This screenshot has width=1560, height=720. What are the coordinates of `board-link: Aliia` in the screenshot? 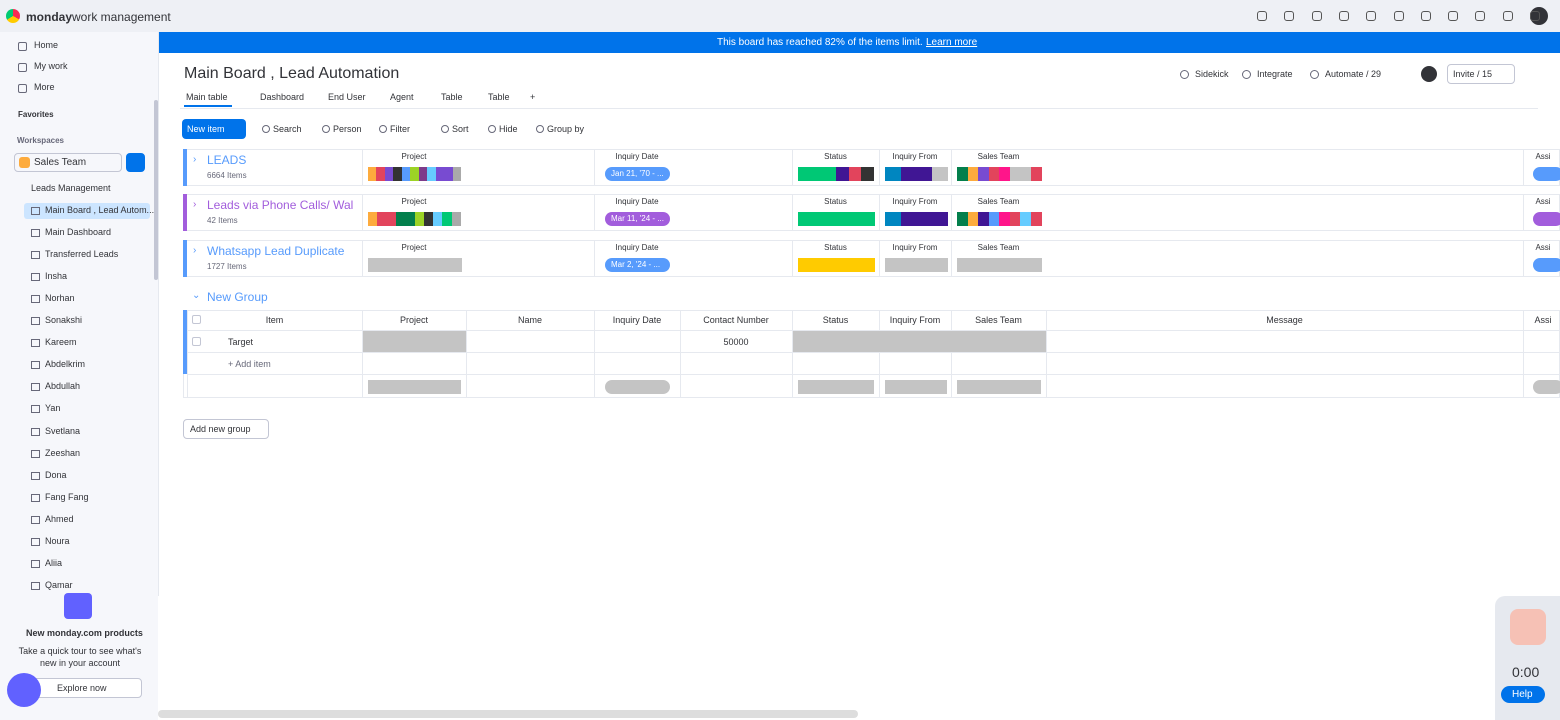 It's located at (54, 562).